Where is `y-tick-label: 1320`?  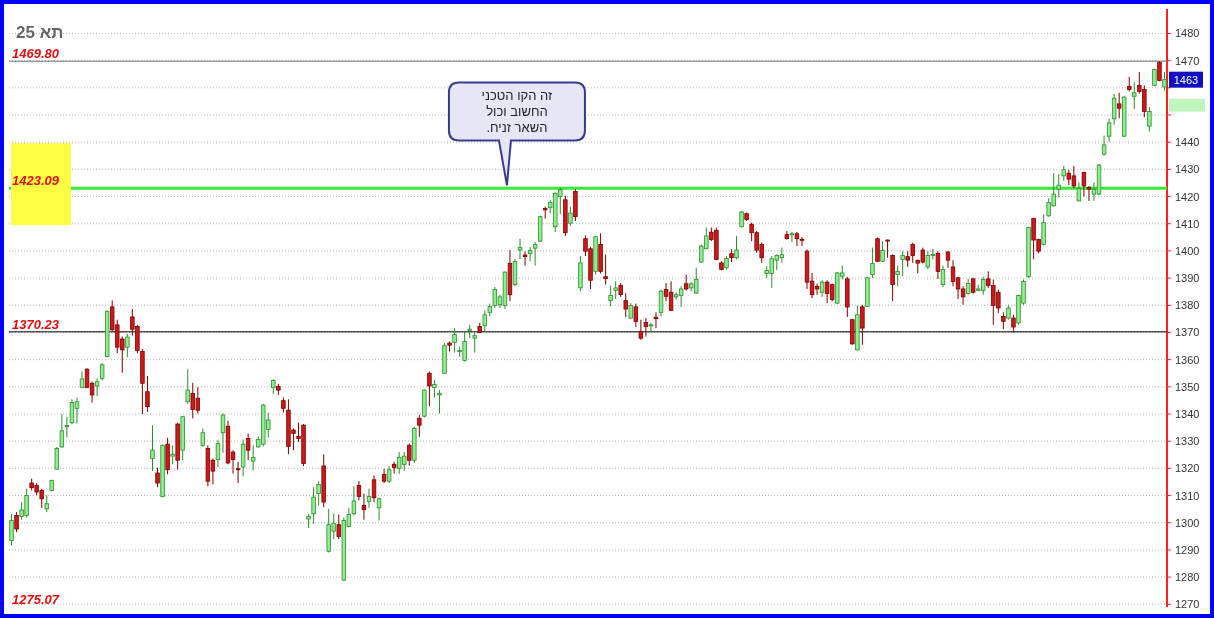
y-tick-label: 1320 is located at coordinates (1187, 468).